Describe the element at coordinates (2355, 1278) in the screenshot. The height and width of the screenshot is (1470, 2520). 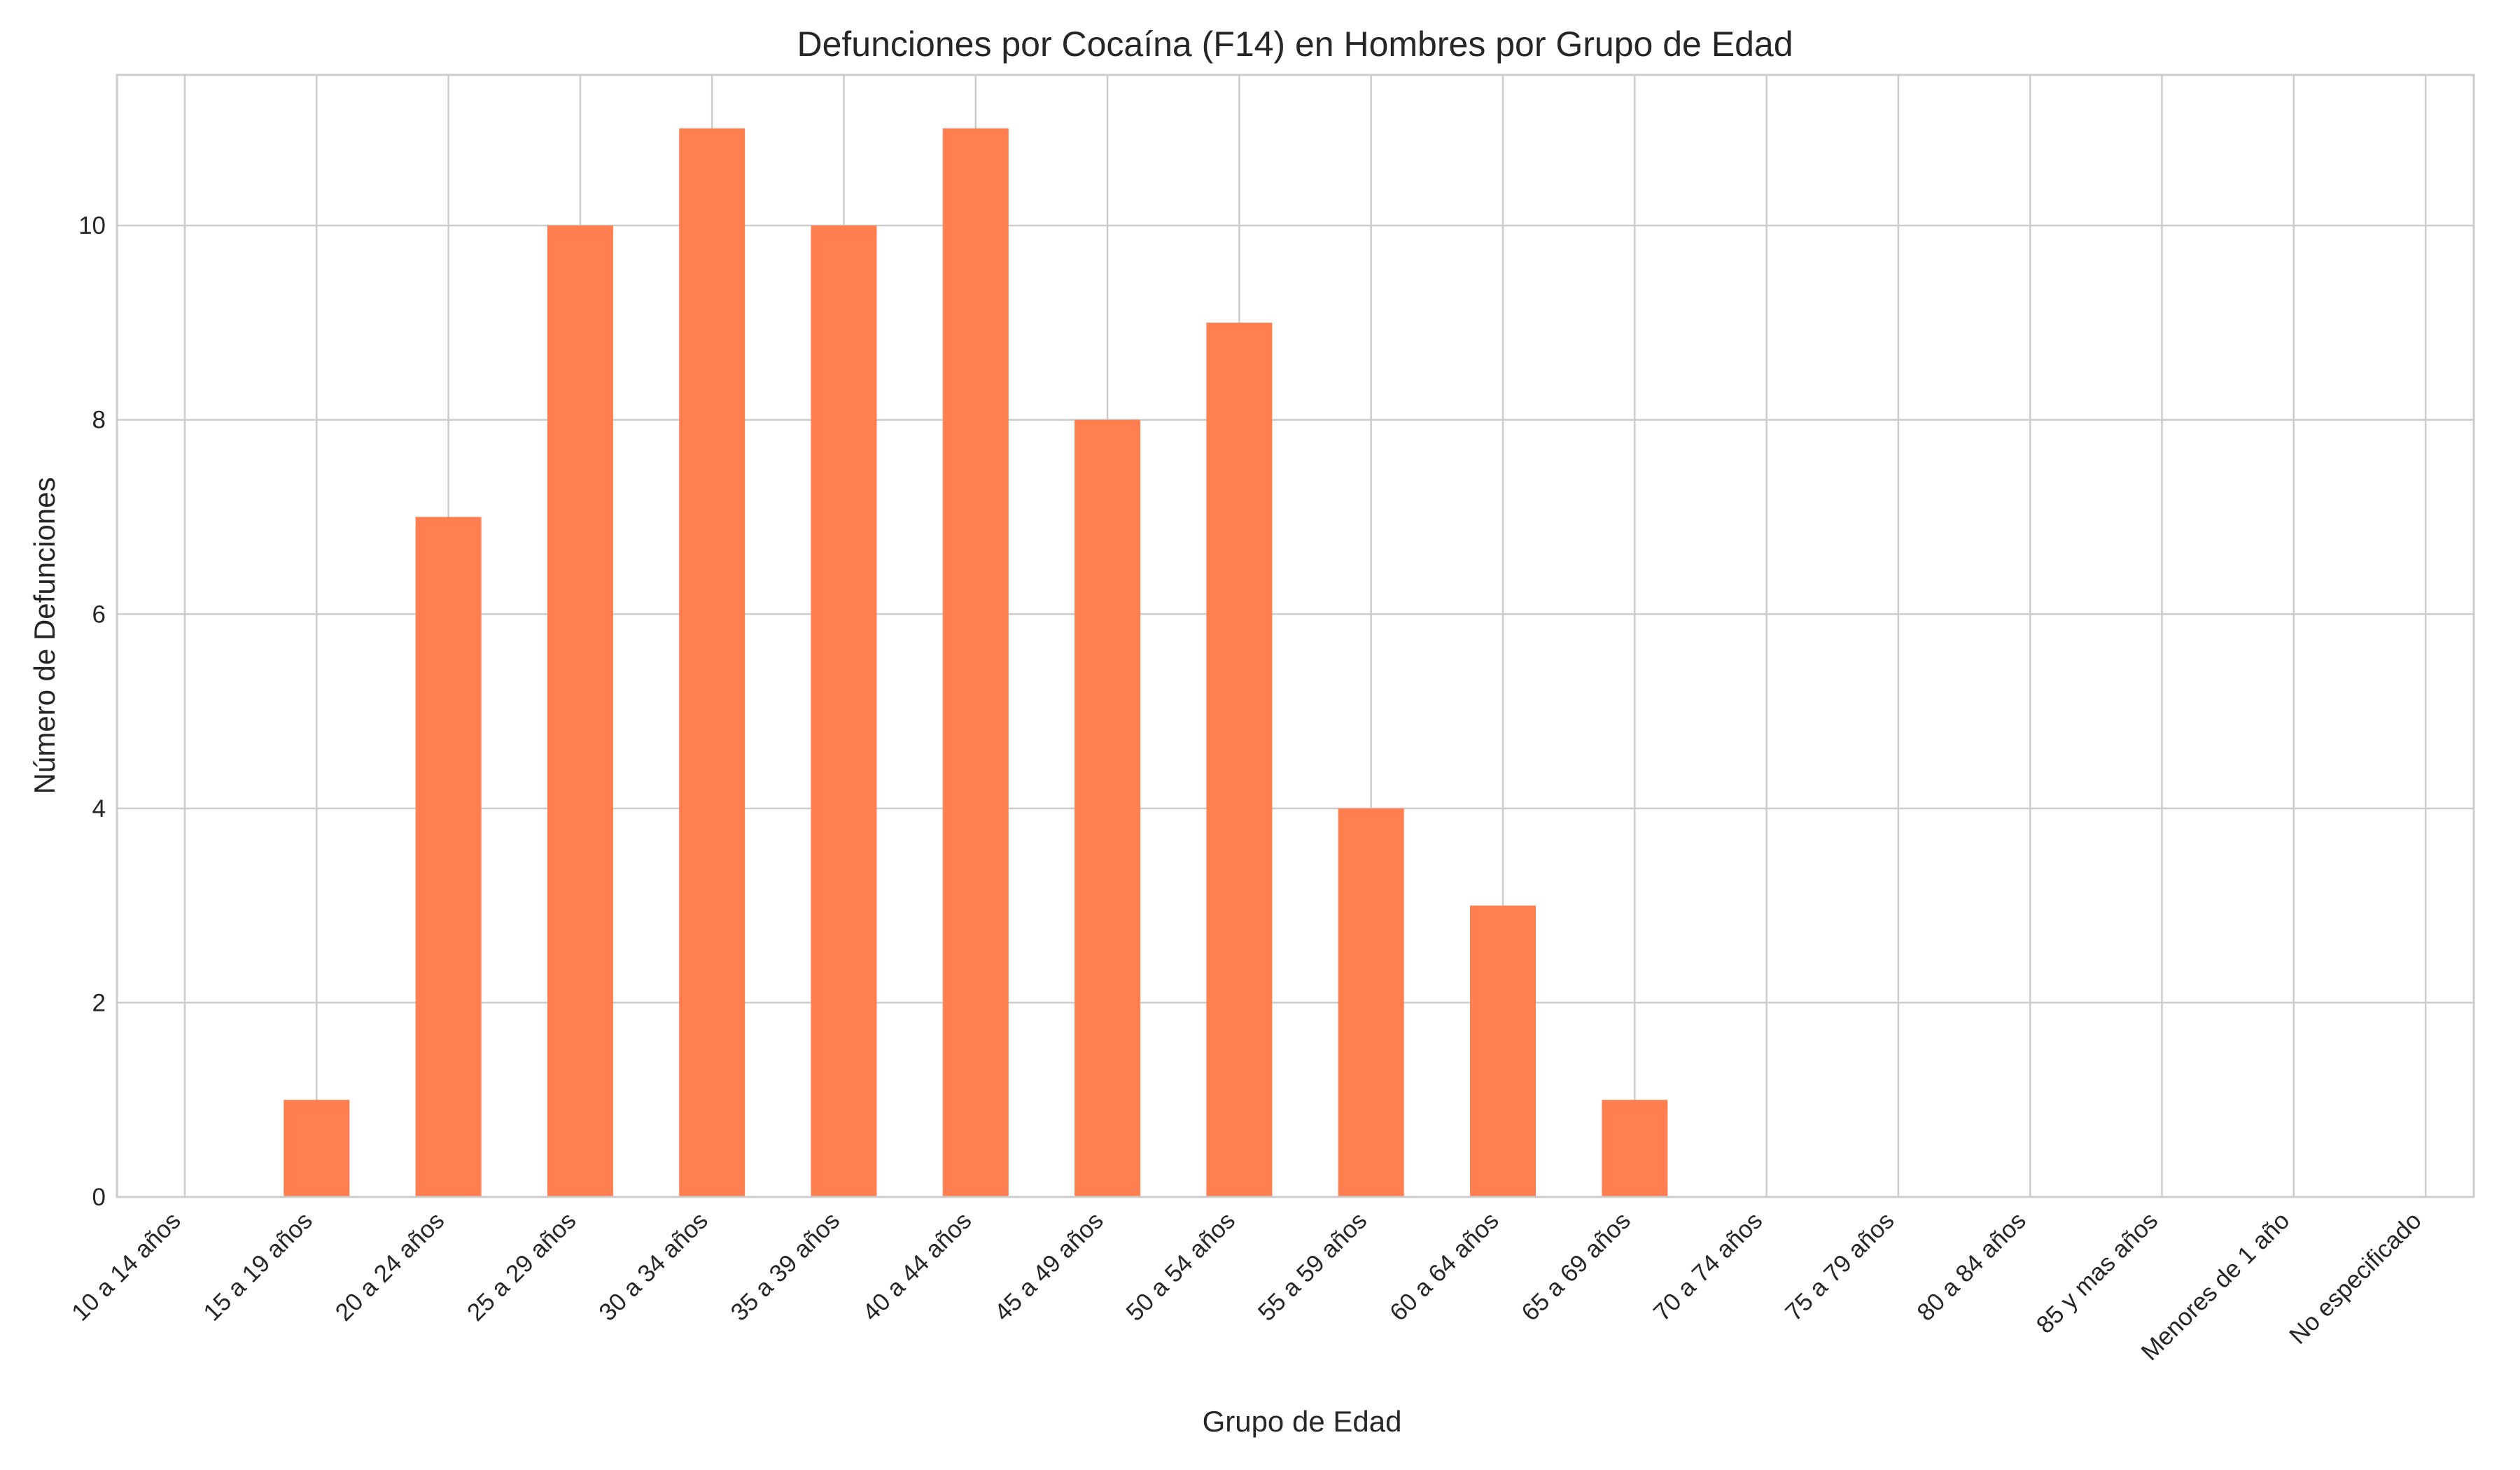
I see `x-tick-label: No especificado` at that location.